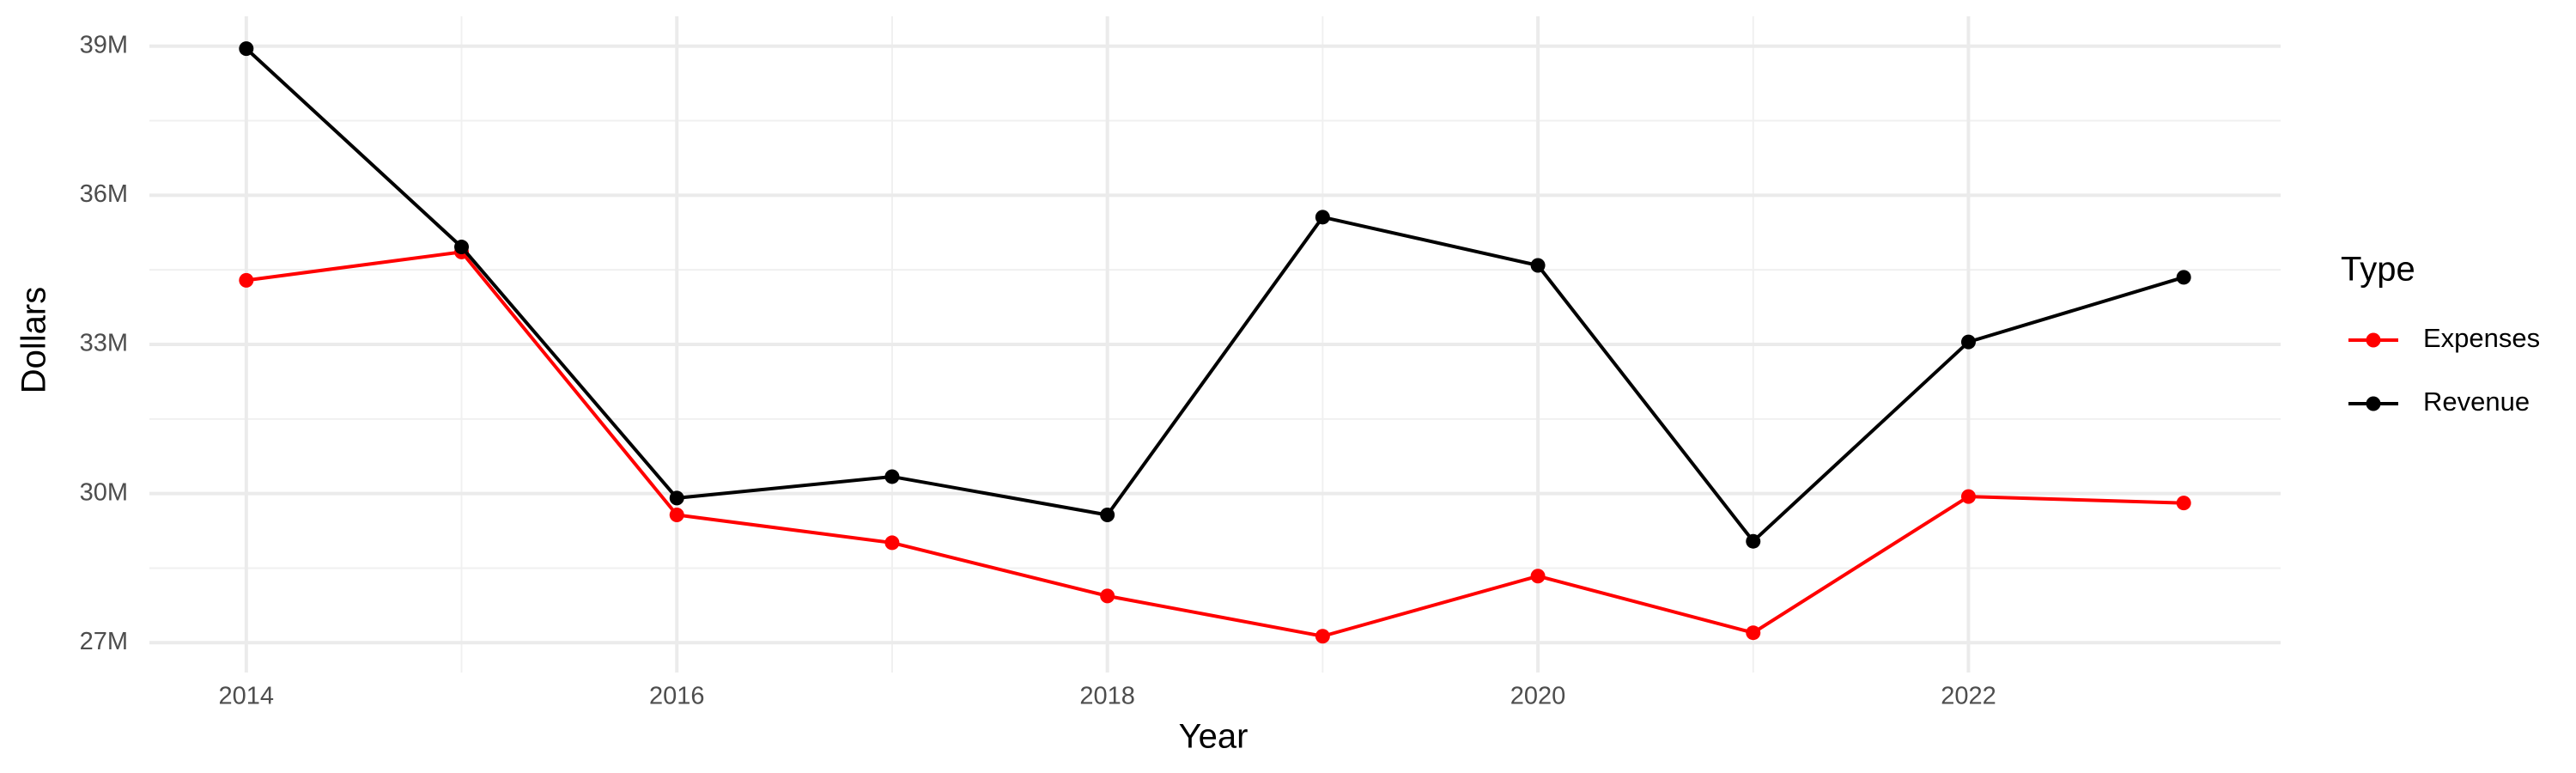  I want to click on x-axis-title: Year, so click(1214, 737).